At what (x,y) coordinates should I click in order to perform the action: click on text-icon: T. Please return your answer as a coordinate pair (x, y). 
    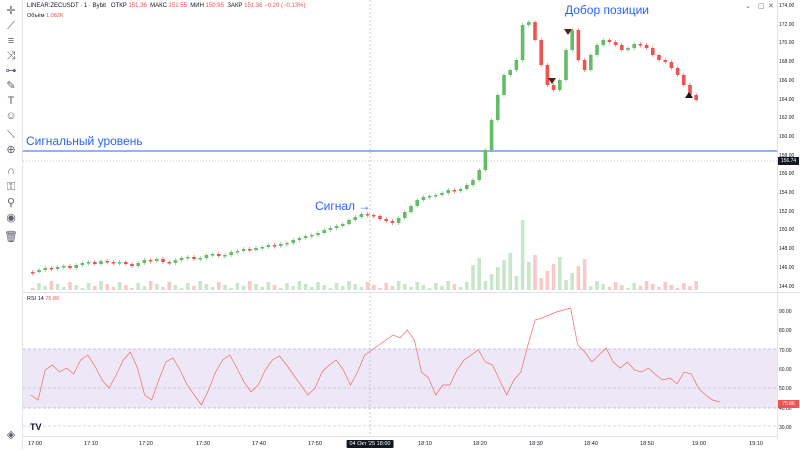
    Looking at the image, I should click on (11, 101).